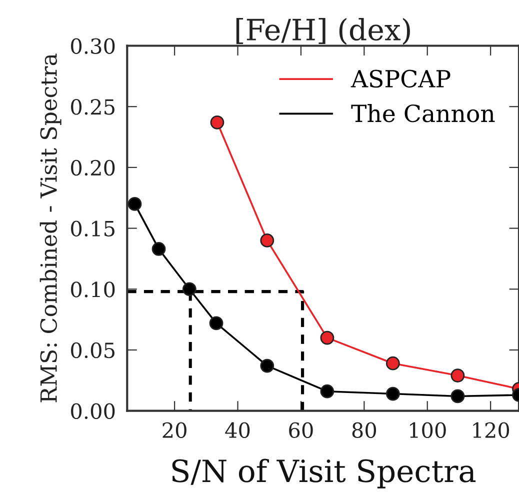 This screenshot has height=492, width=519. Describe the element at coordinates (93, 290) in the screenshot. I see `y-tick-label: 0.10` at that location.